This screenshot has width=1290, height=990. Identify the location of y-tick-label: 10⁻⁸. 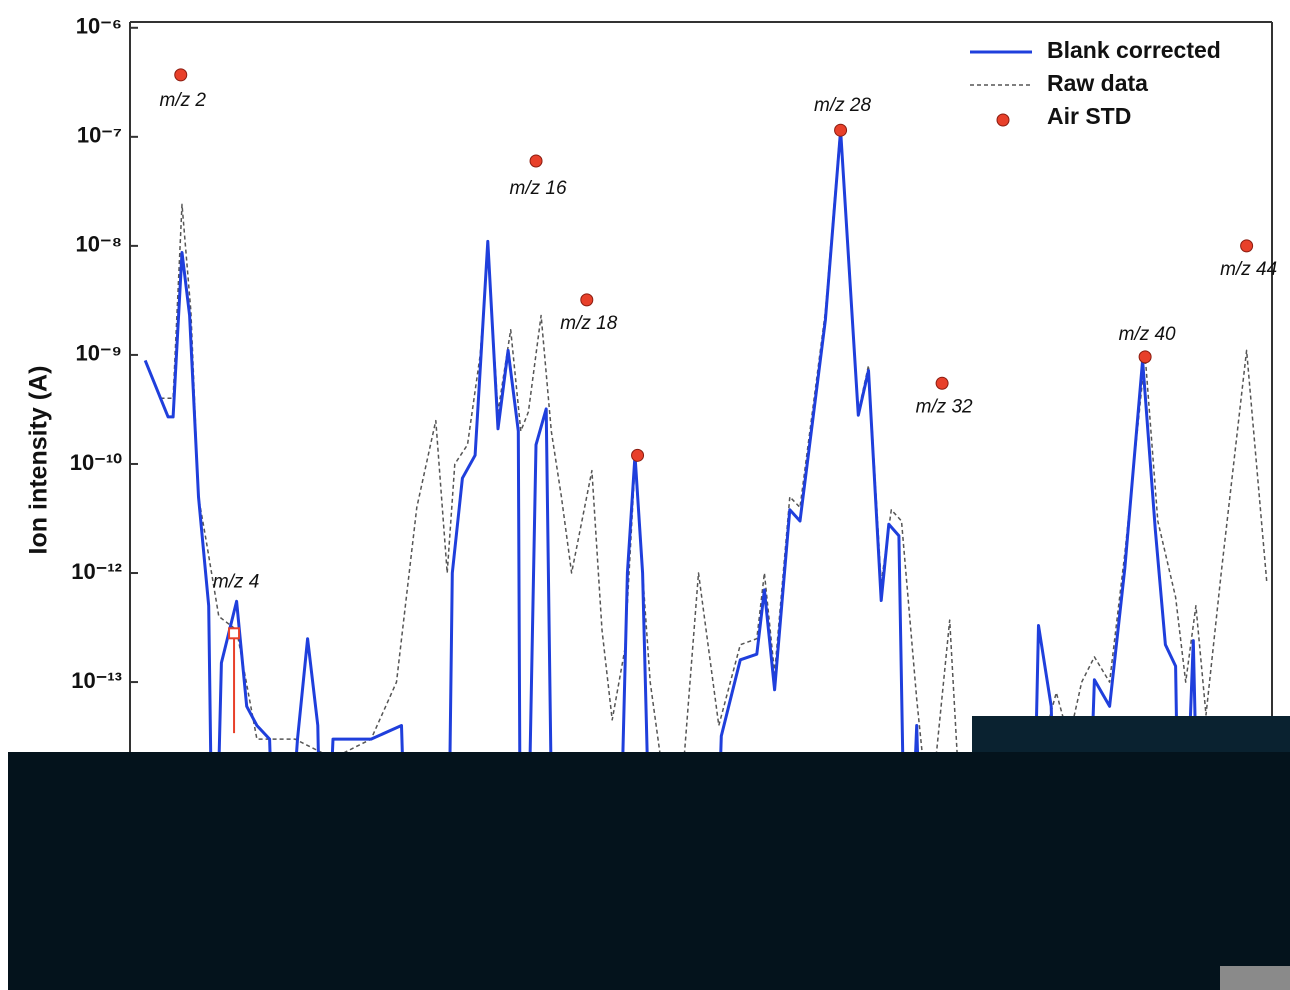
(99, 244).